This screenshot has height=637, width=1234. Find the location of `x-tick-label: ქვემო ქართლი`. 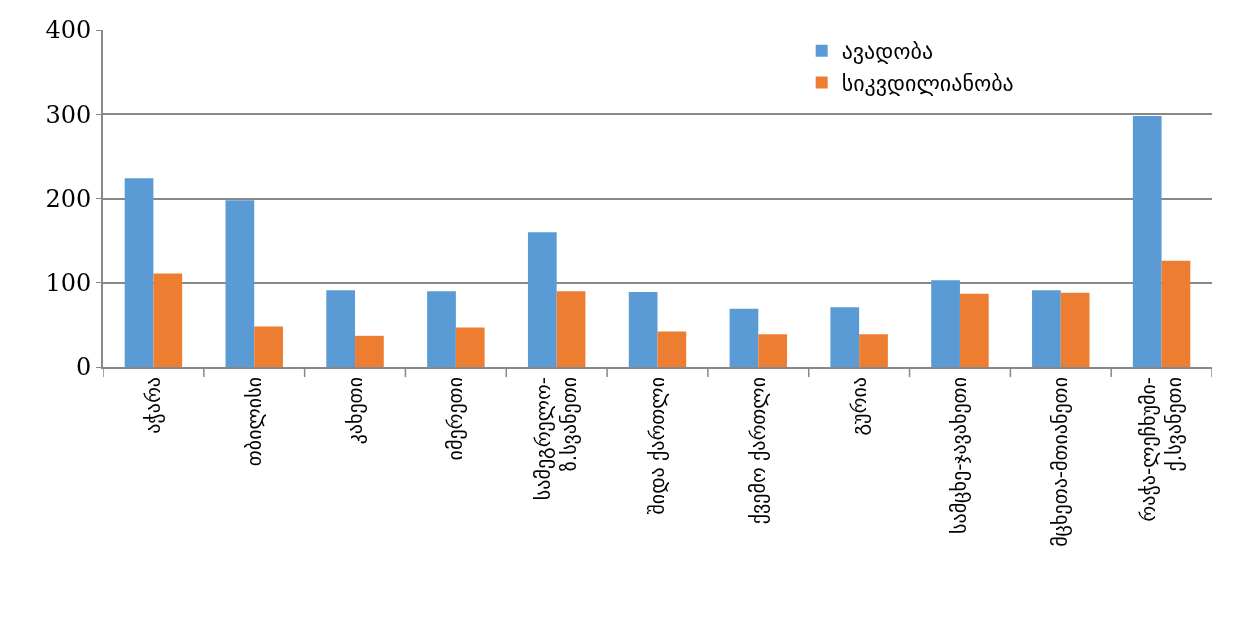

x-tick-label: ქვემო ქართლი is located at coordinates (757, 451).